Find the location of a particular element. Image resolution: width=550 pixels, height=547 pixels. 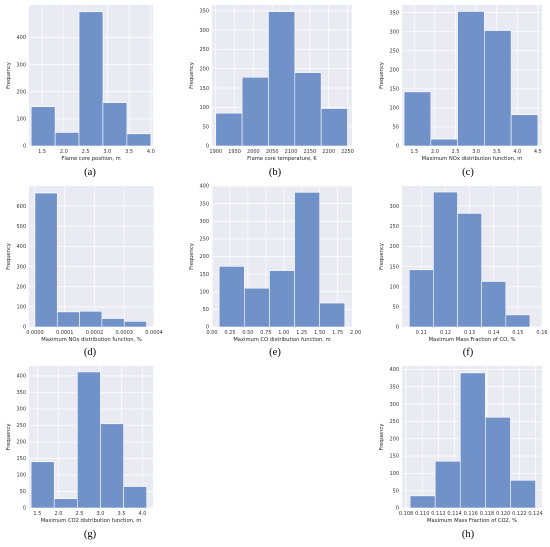

x-tick-label: 0.0001 is located at coordinates (65, 333).